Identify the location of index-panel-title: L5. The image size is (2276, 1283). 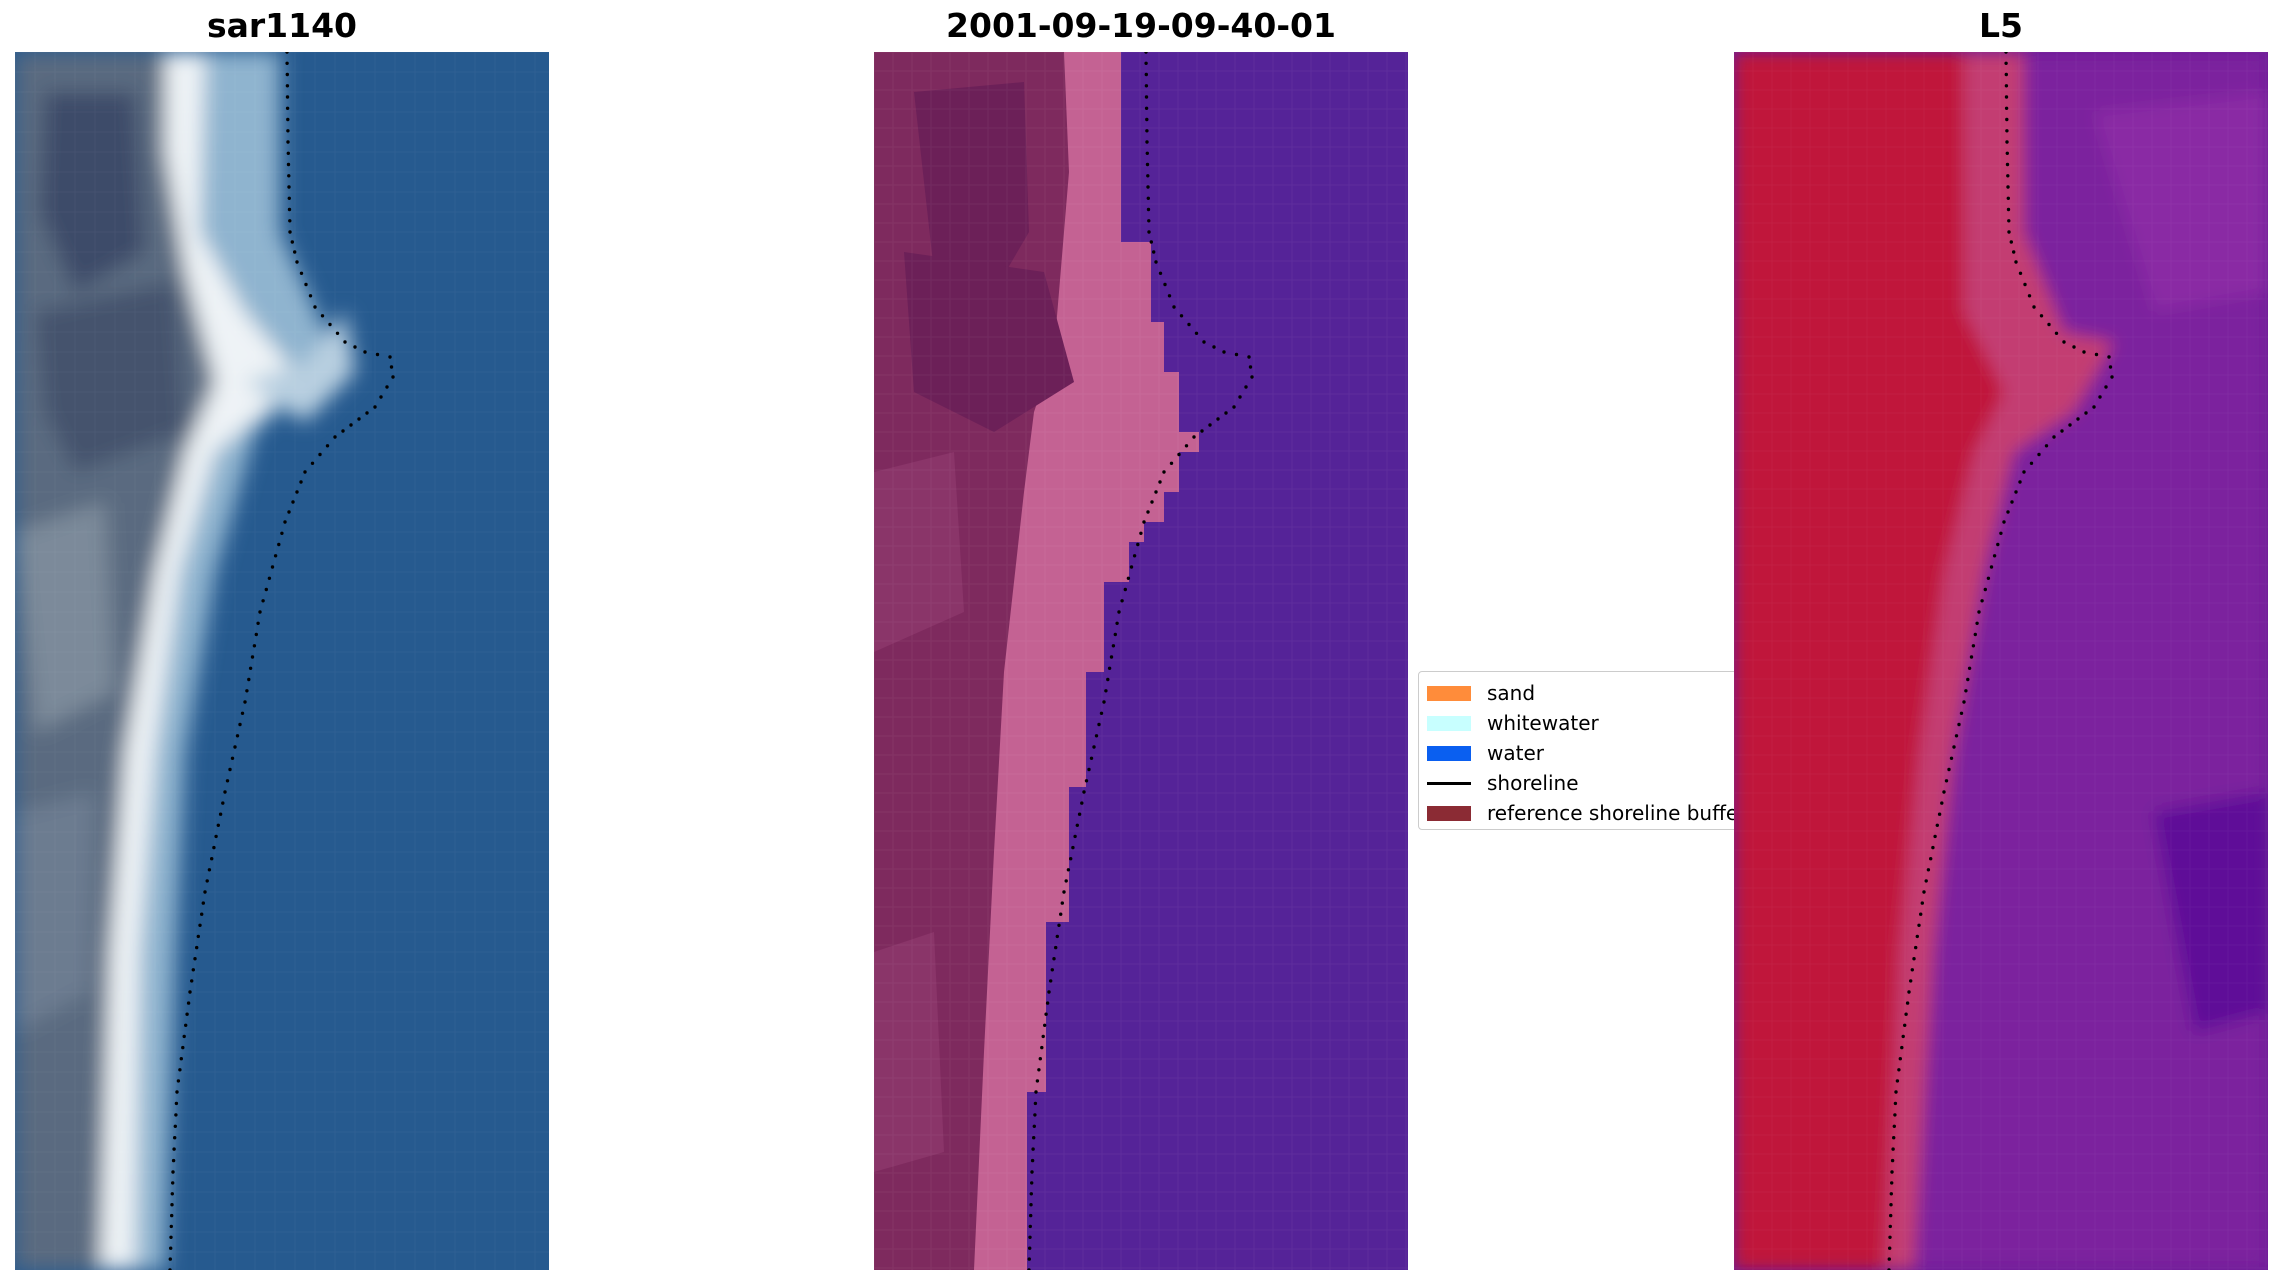
(2001, 25).